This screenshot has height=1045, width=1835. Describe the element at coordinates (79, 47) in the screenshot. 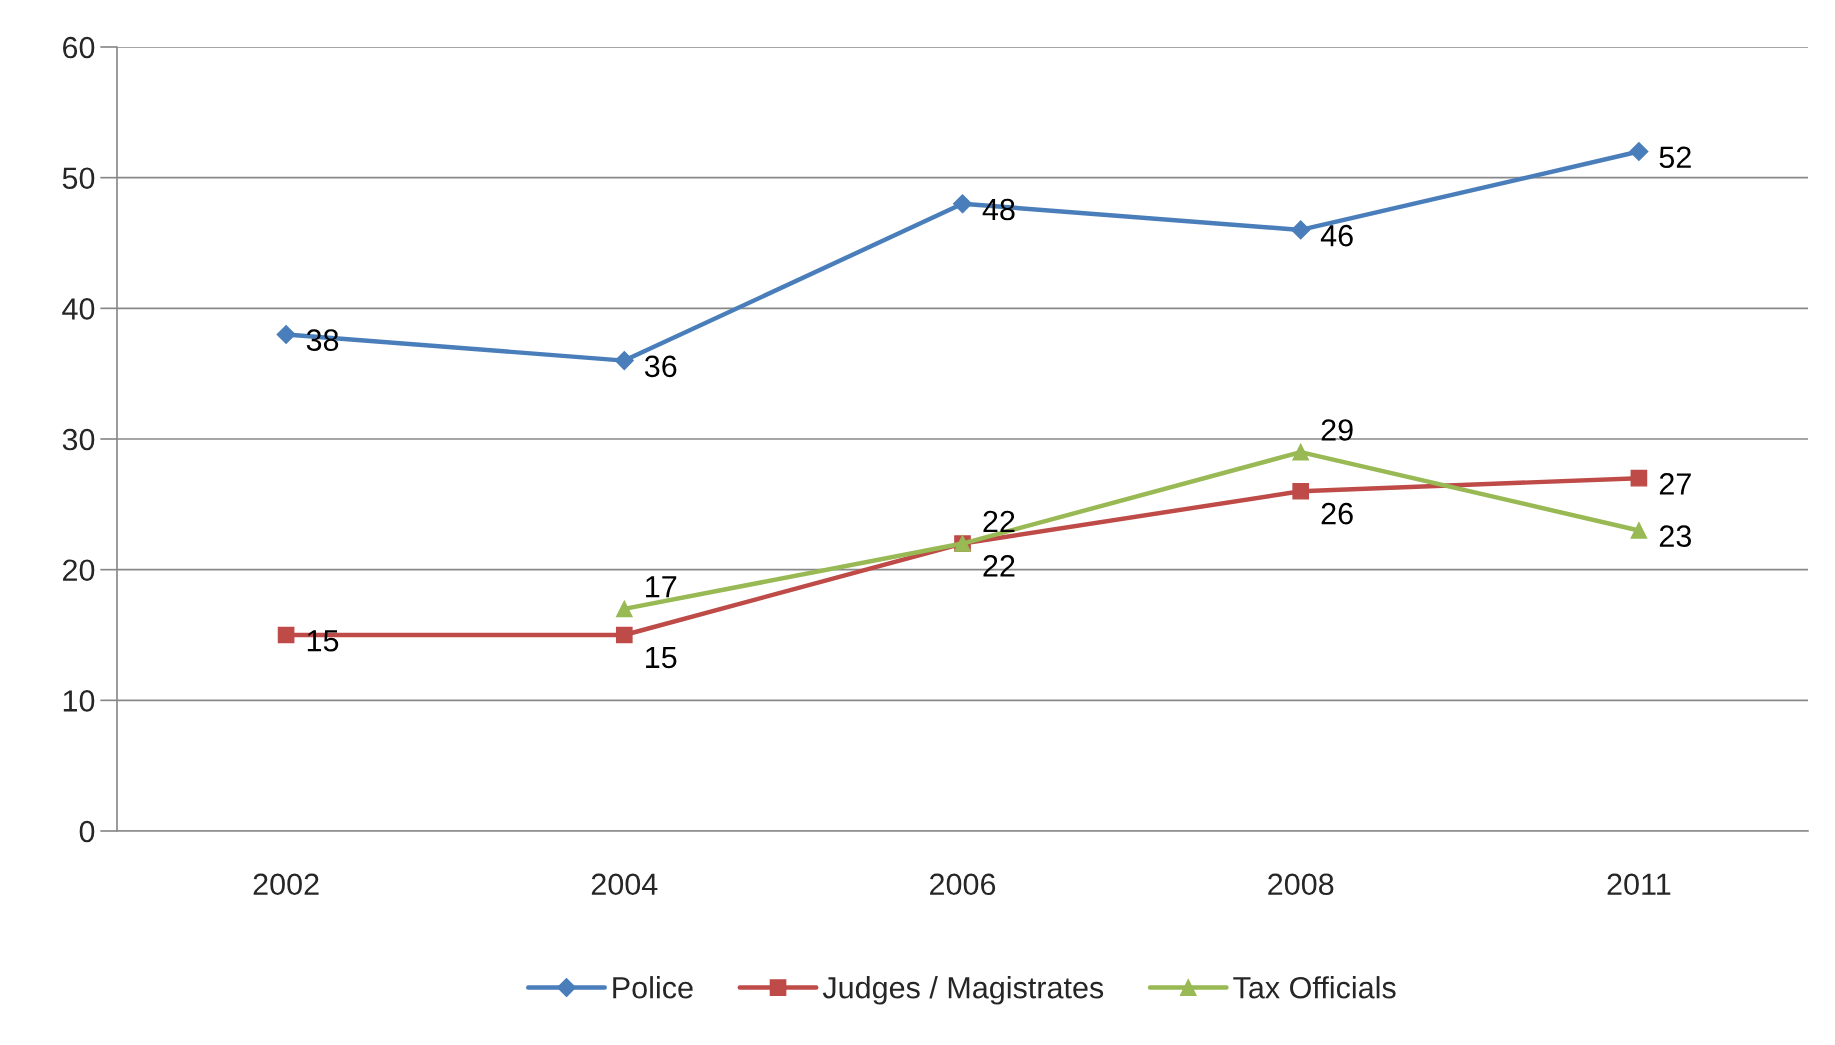

I see `y-tick-label: 60` at that location.